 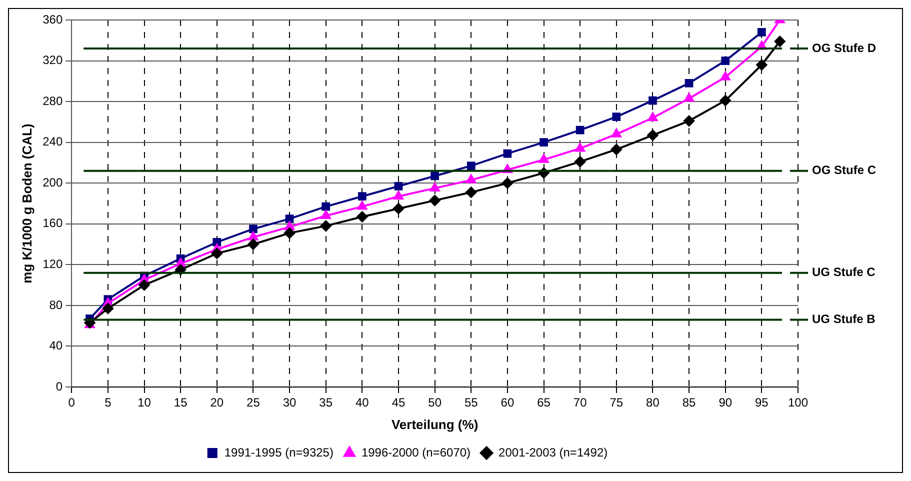 What do you see at coordinates (52, 223) in the screenshot?
I see `y-tick-label: 160` at bounding box center [52, 223].